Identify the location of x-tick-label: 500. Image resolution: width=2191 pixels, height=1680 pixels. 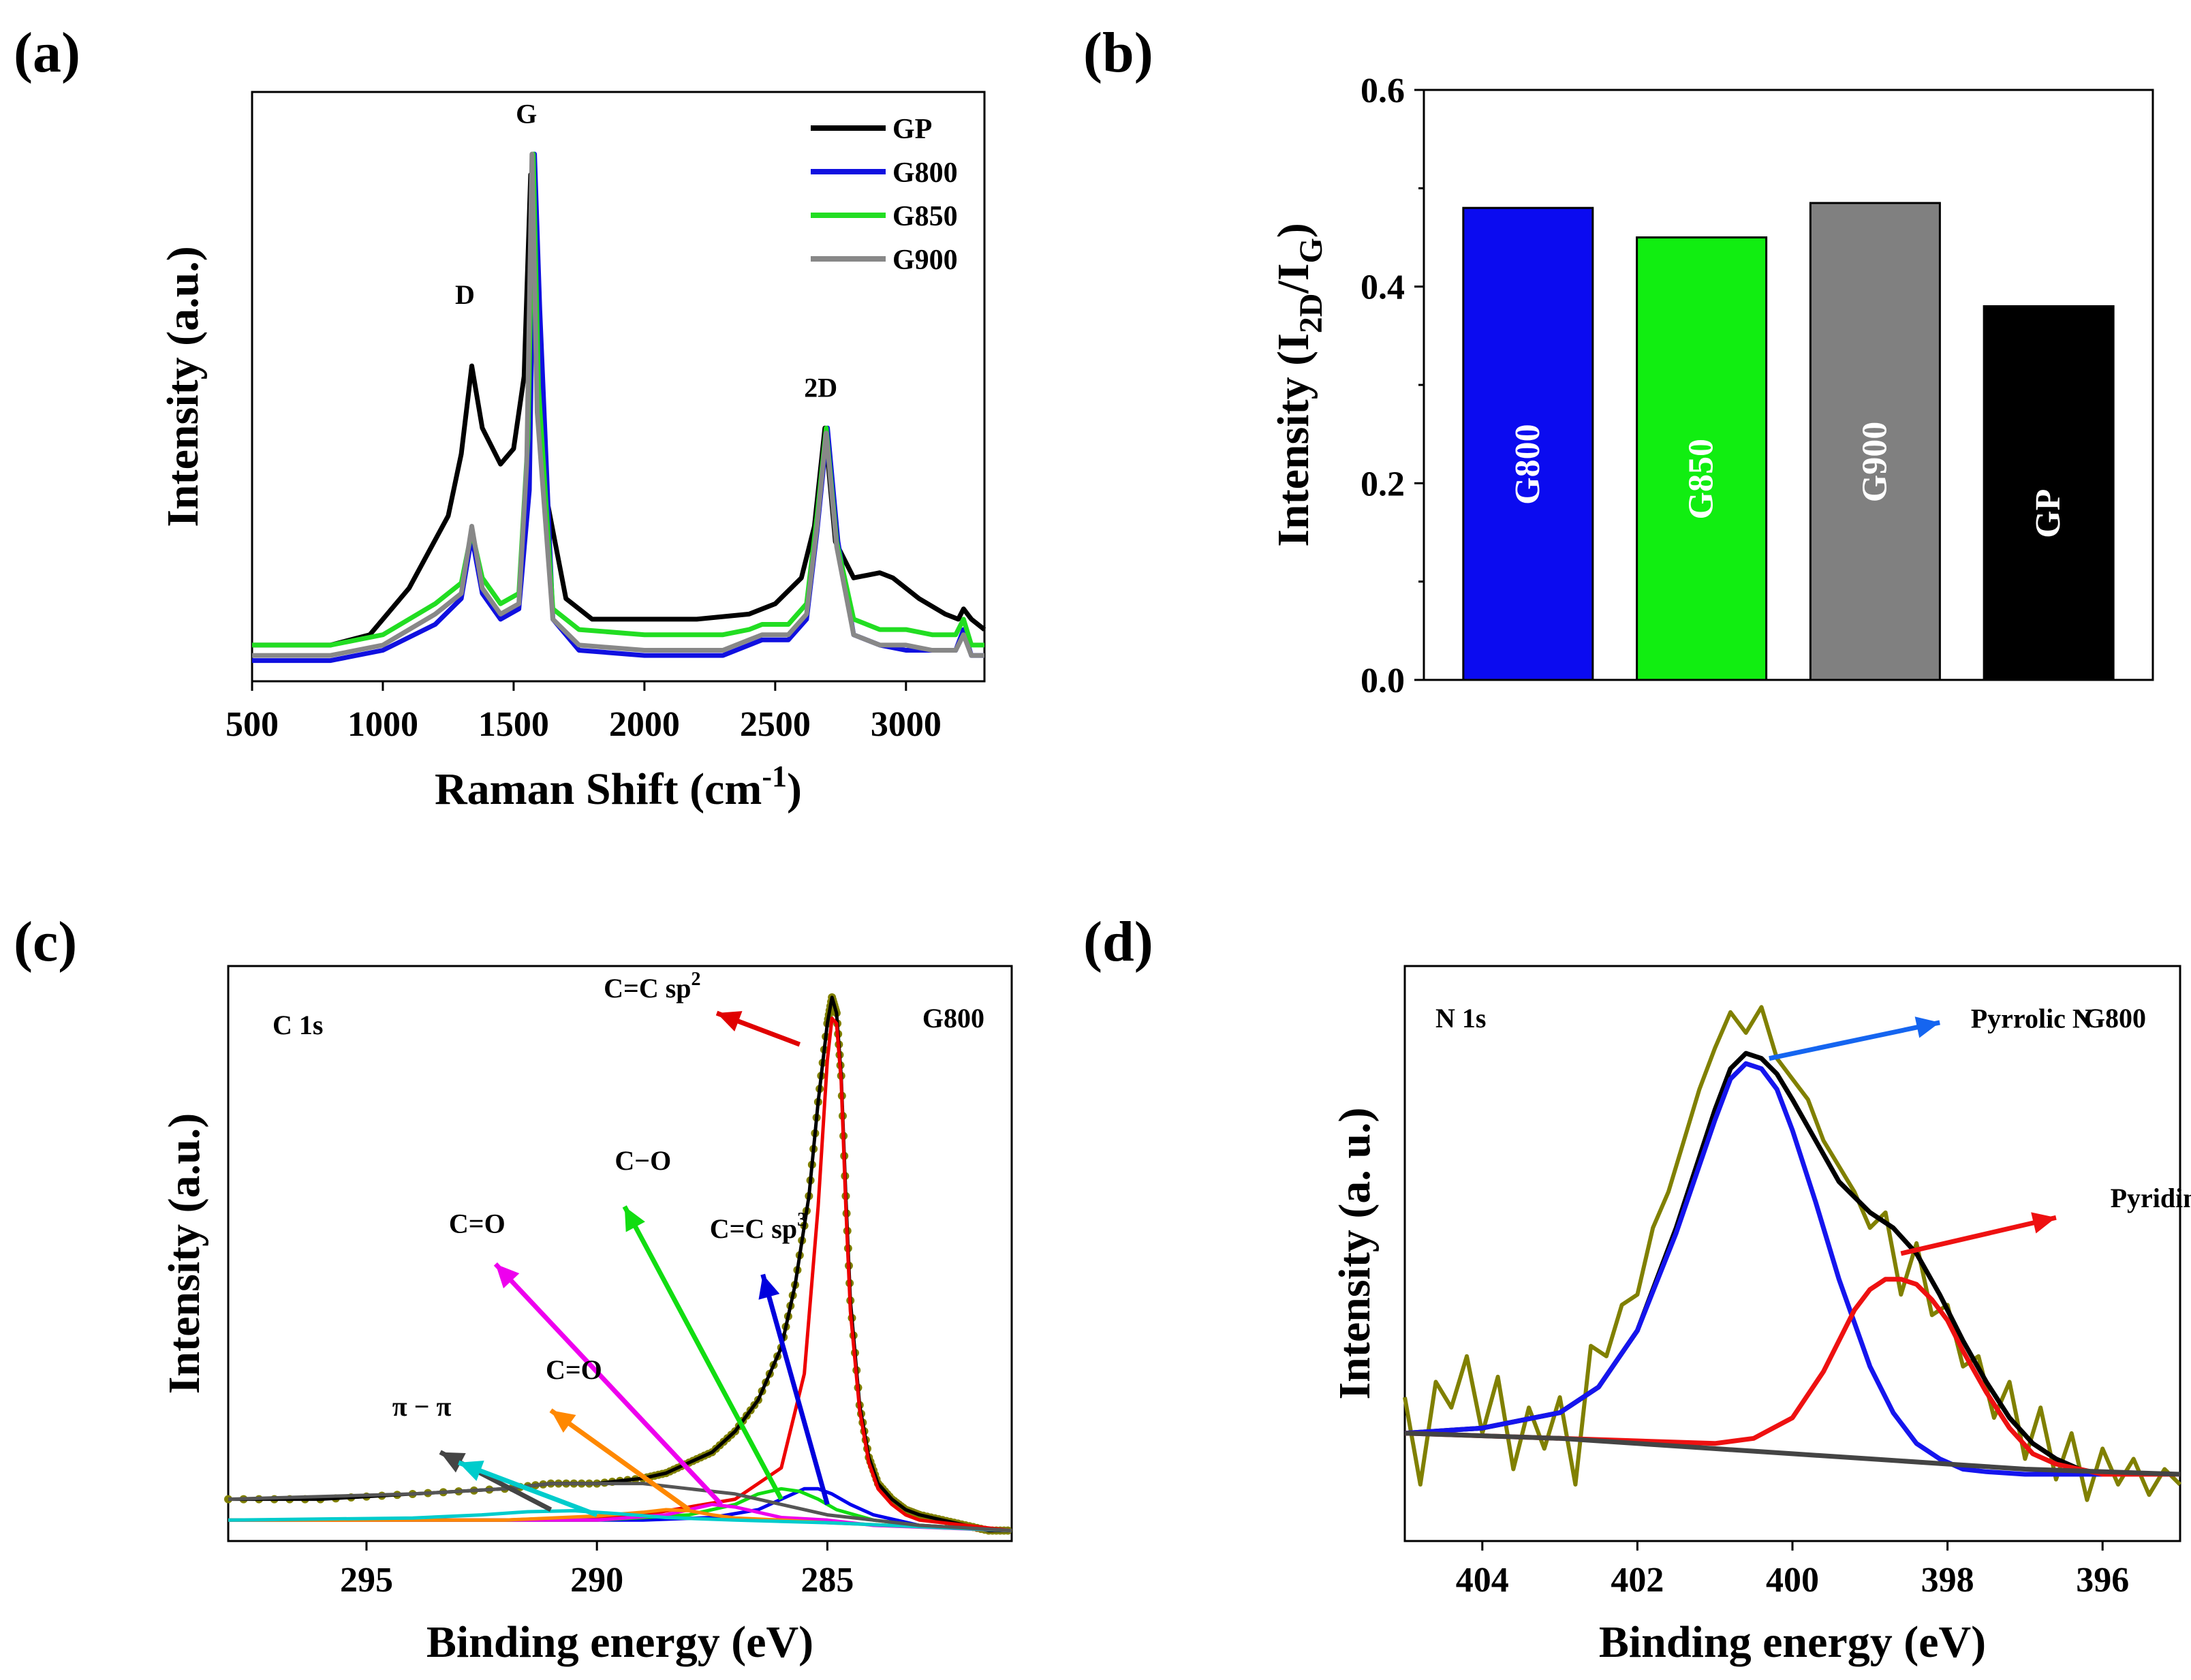
(252, 724).